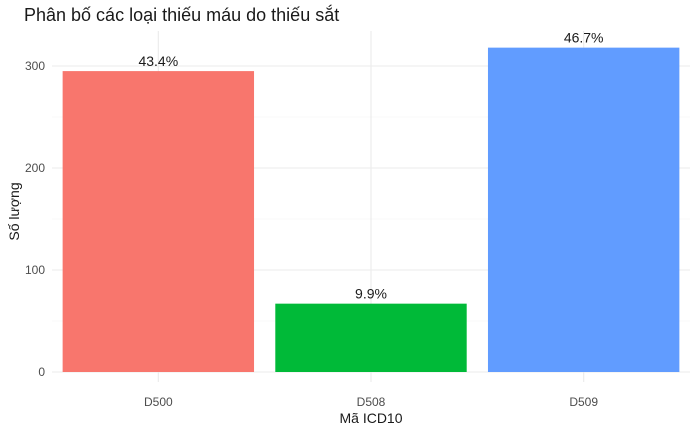  I want to click on x-tick-label: D509, so click(583, 402).